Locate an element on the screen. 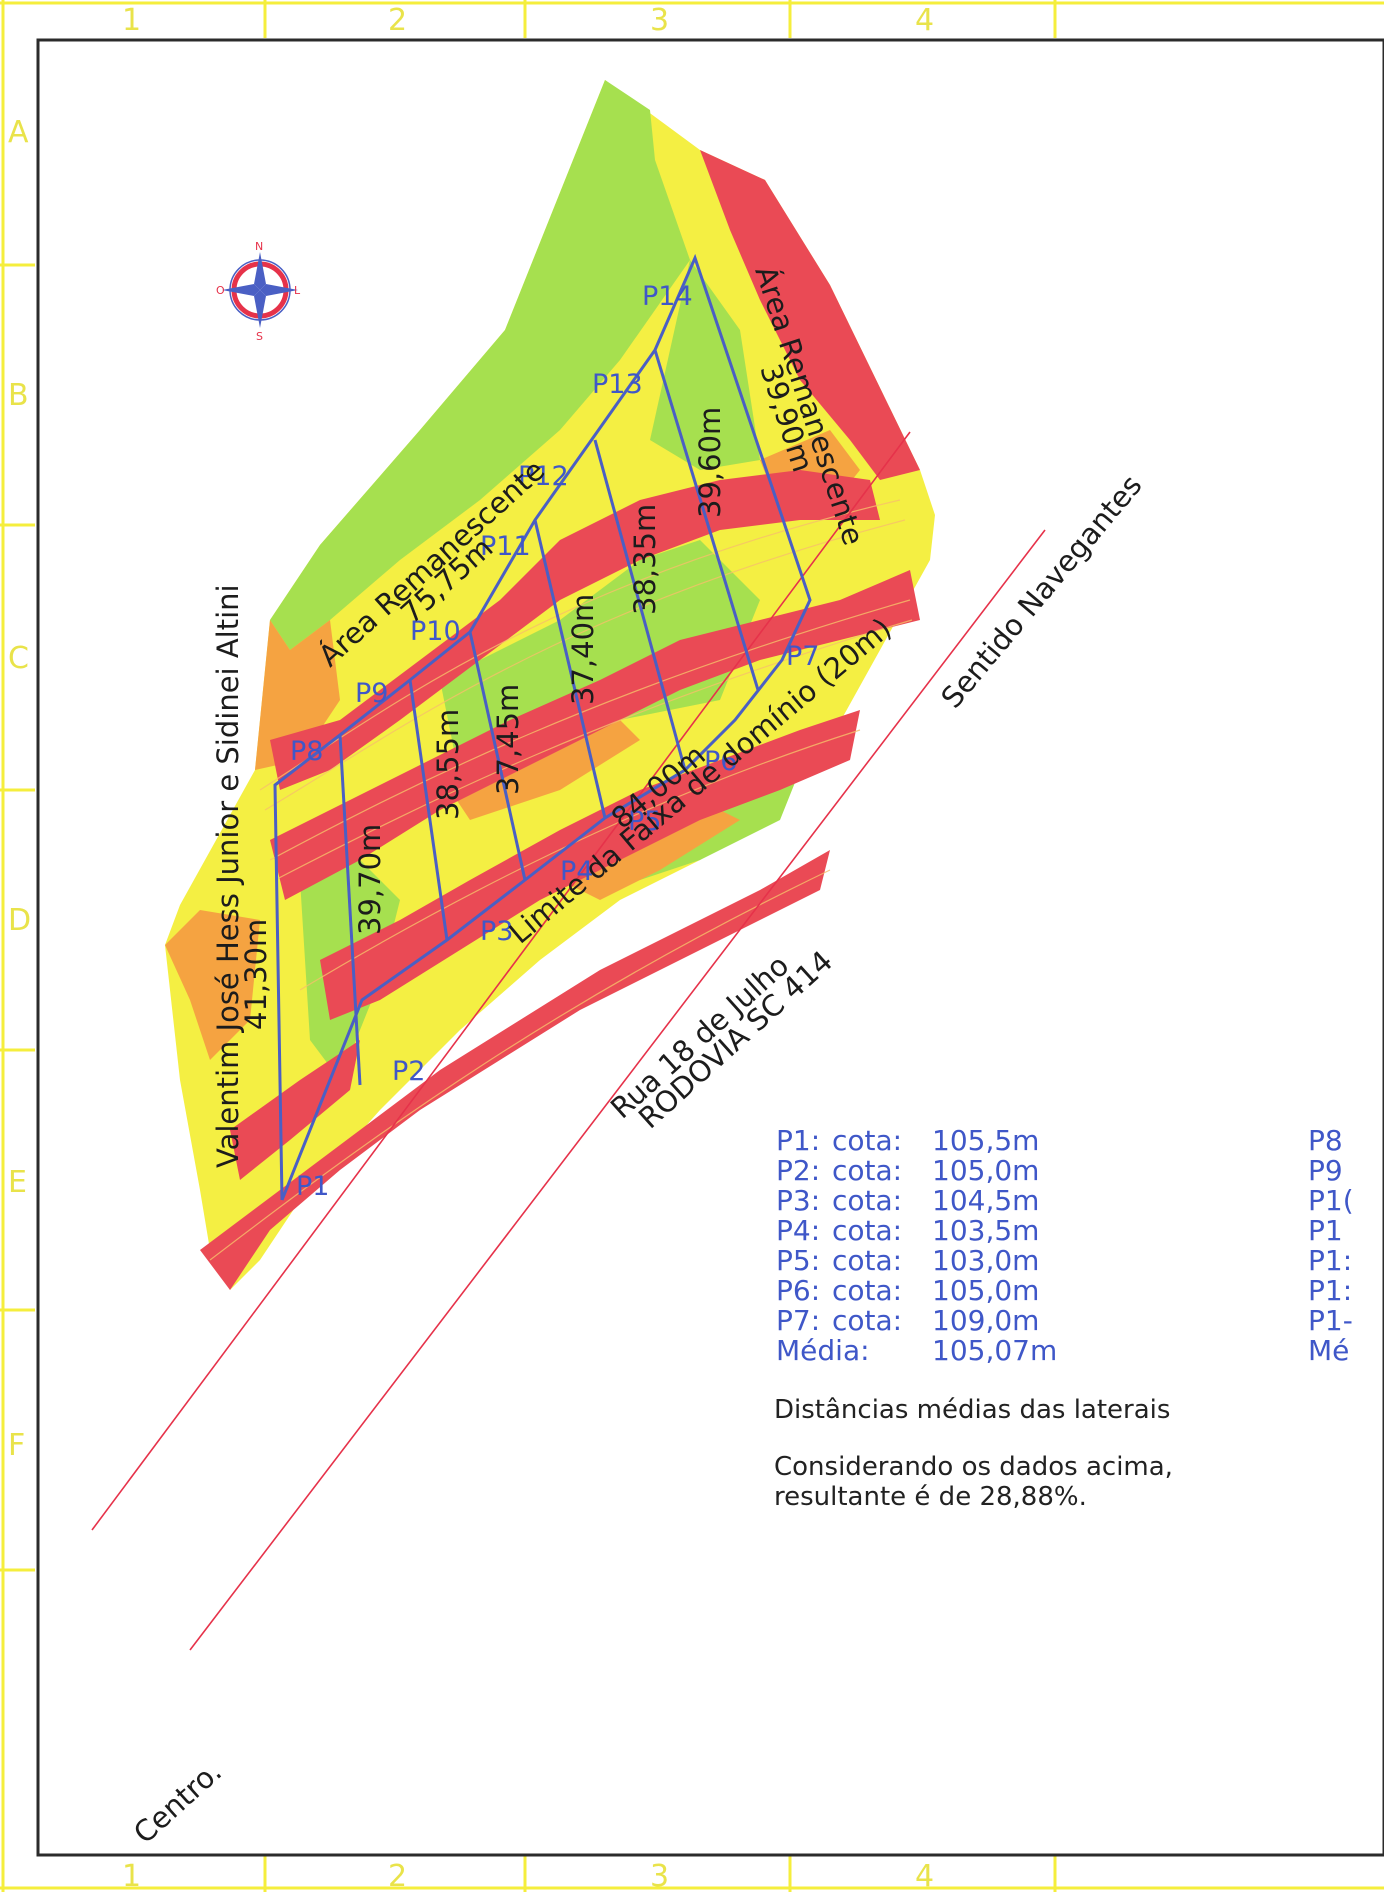 The image size is (1384, 1892). point-label: P3 is located at coordinates (496, 931).